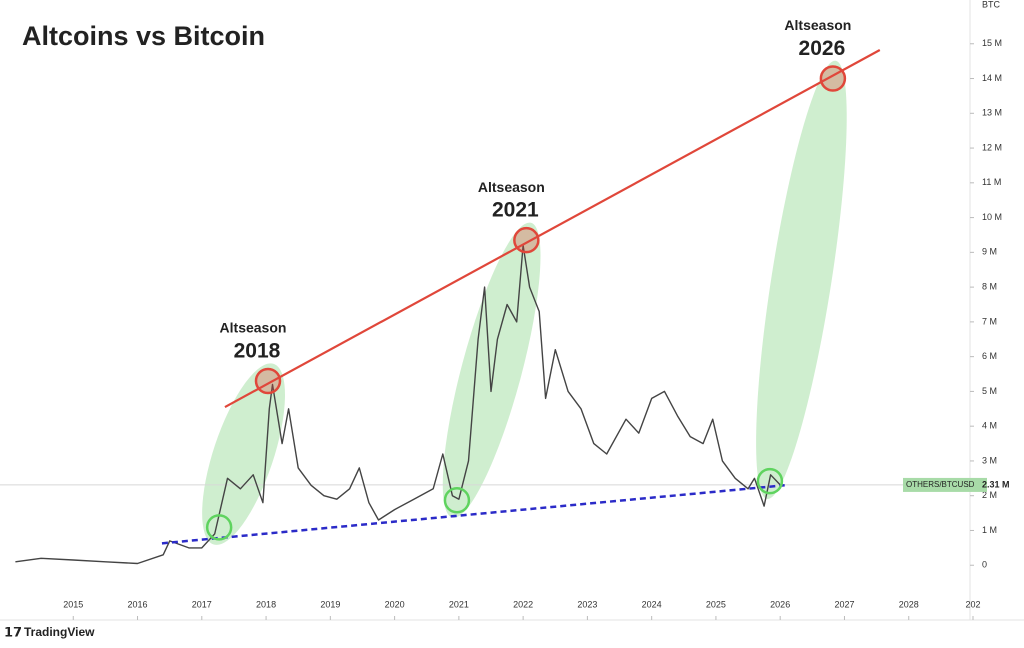 Image resolution: width=1024 pixels, height=648 pixels. I want to click on y-tick-label: 4 M, so click(989, 426).